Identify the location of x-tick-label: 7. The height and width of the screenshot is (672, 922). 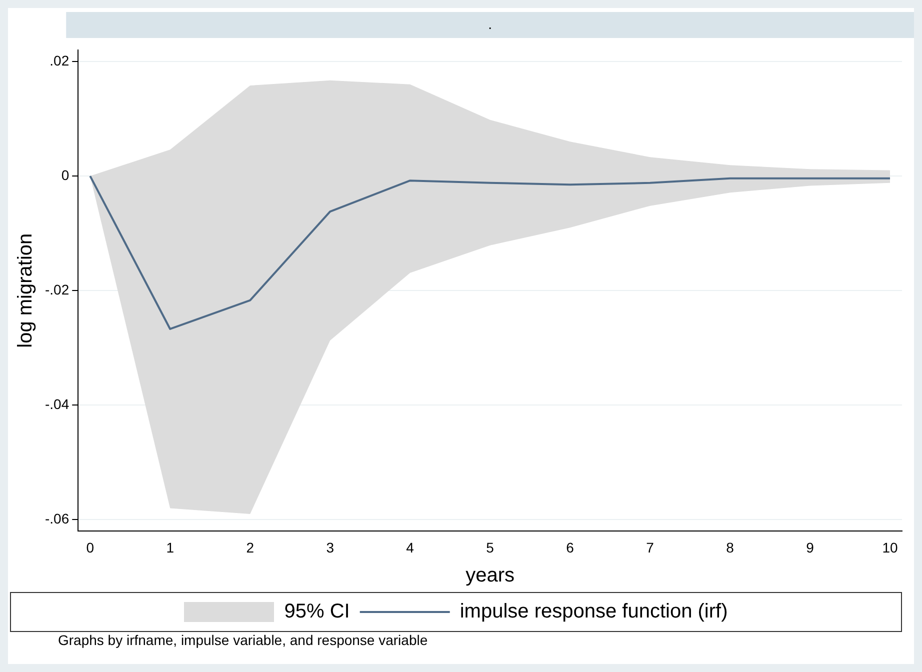
(650, 547).